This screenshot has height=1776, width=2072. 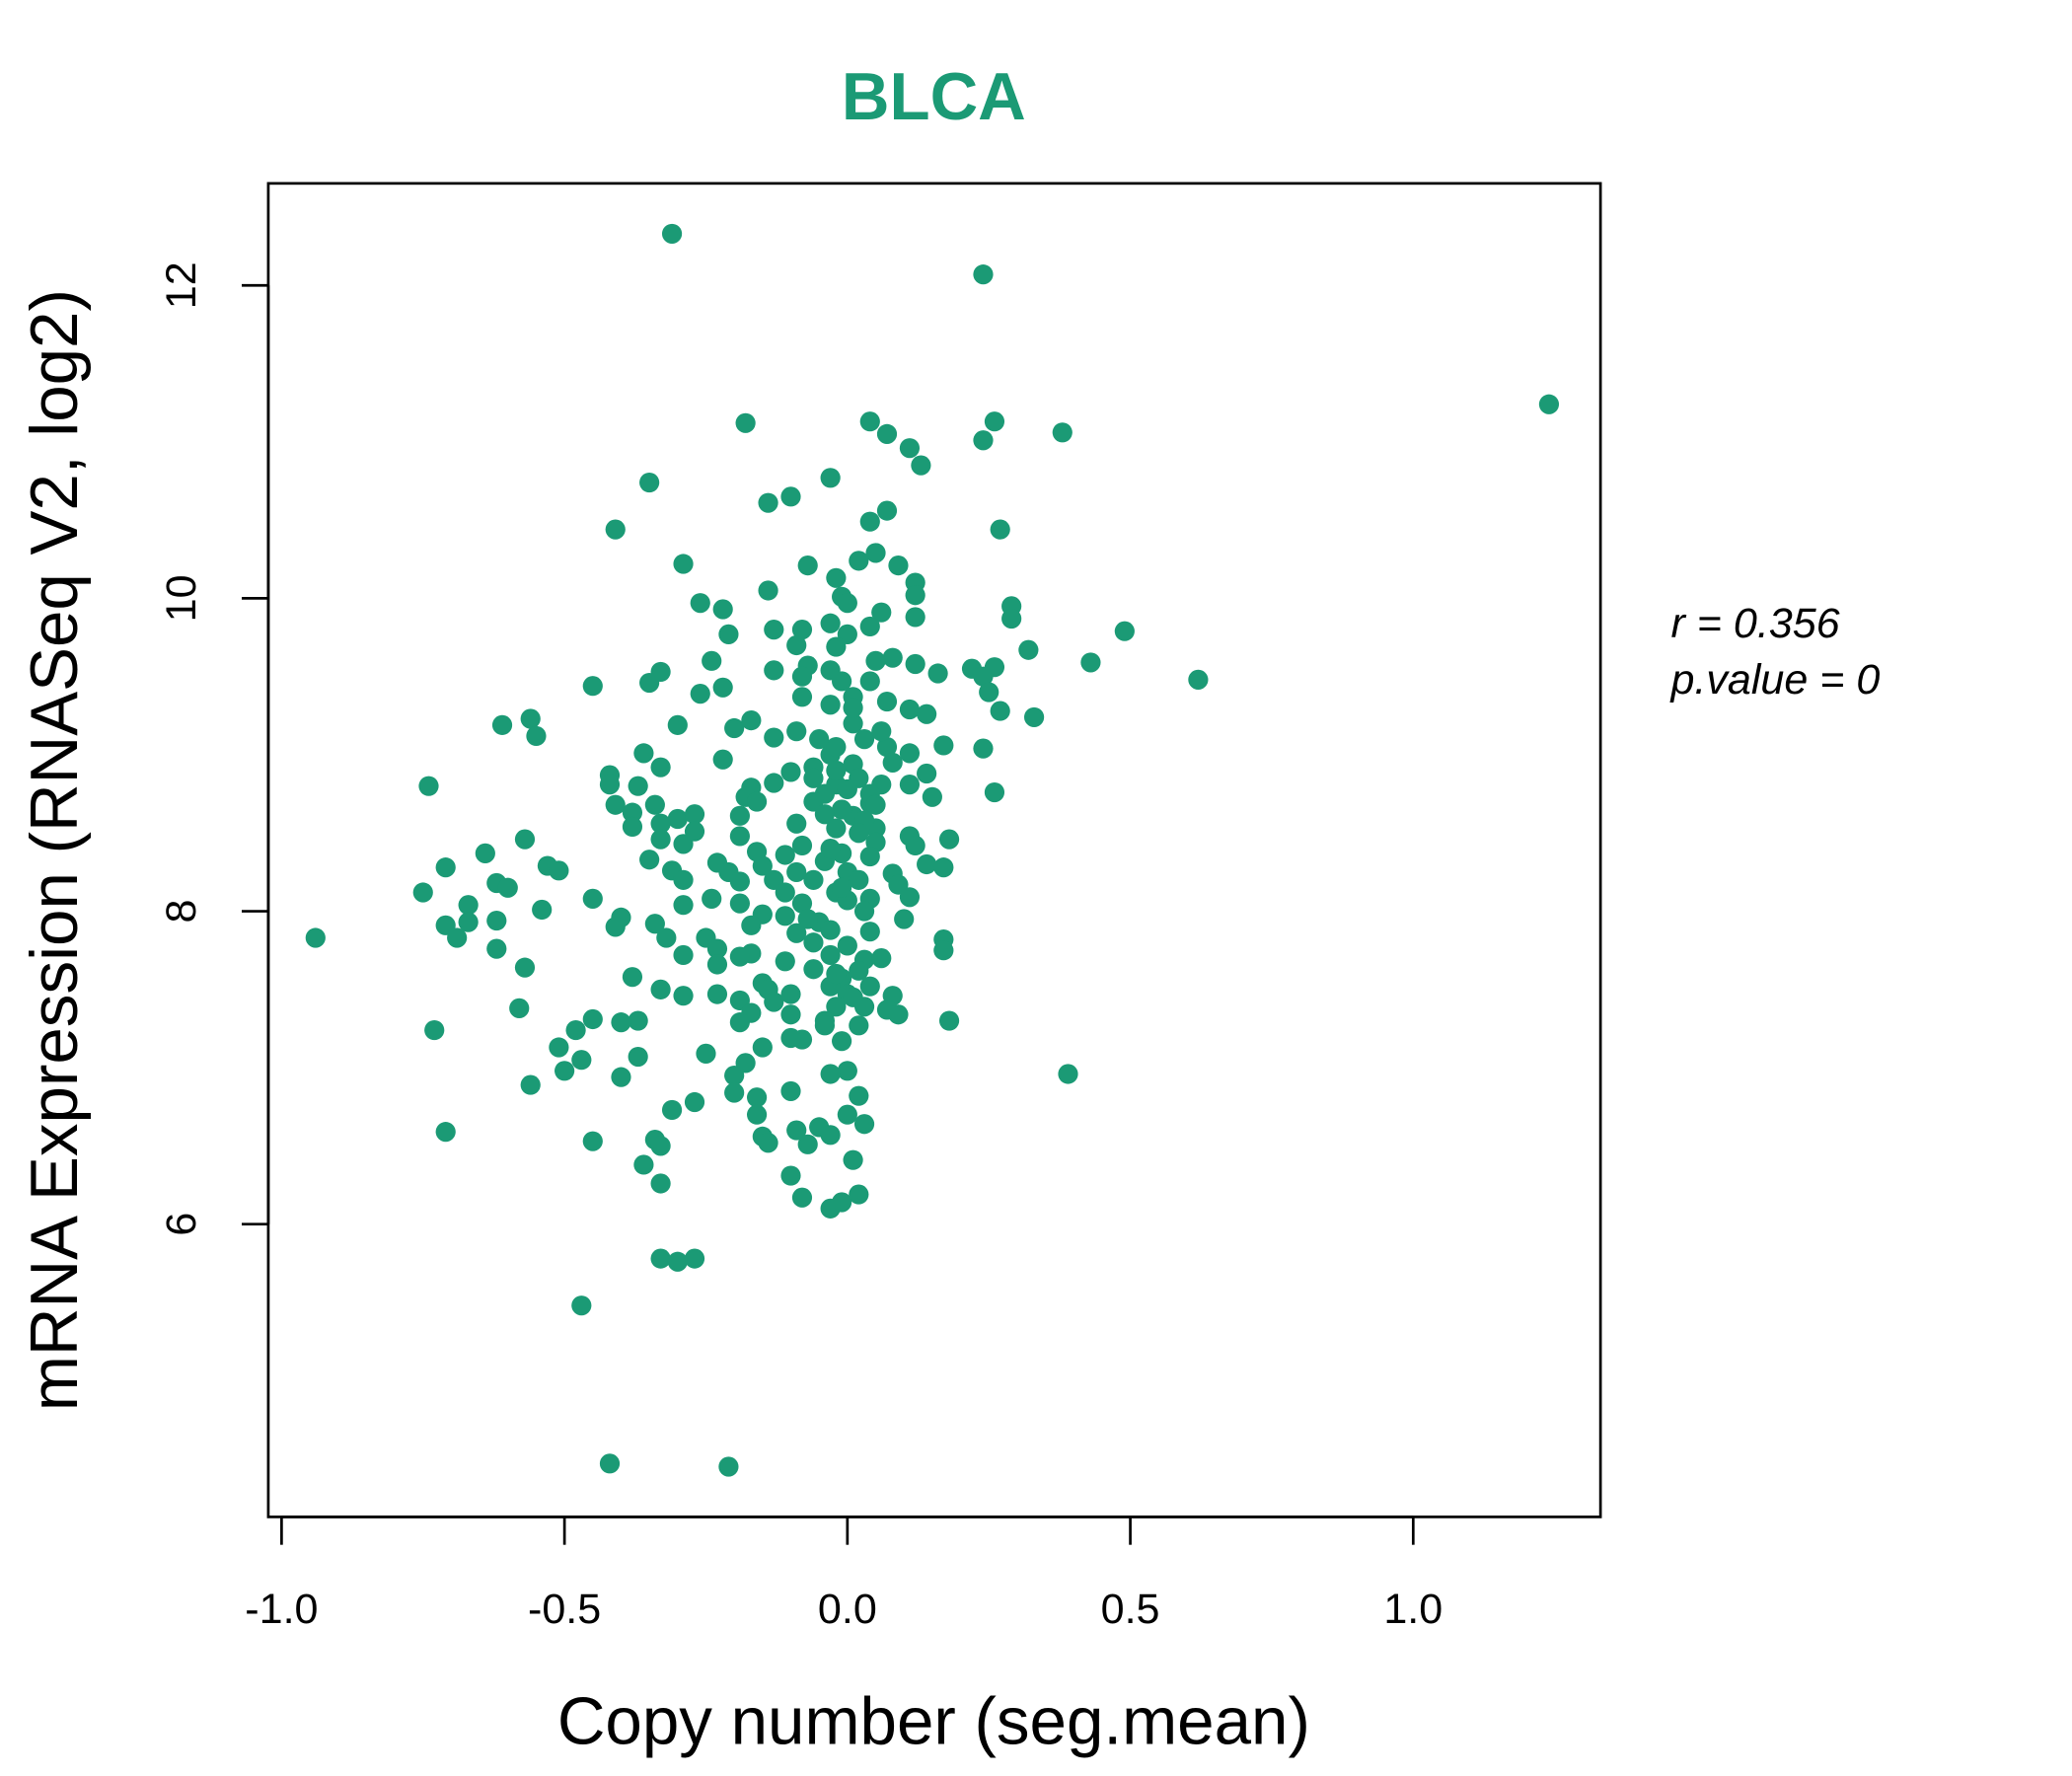 I want to click on y-tick-label: 10, so click(x=181, y=598).